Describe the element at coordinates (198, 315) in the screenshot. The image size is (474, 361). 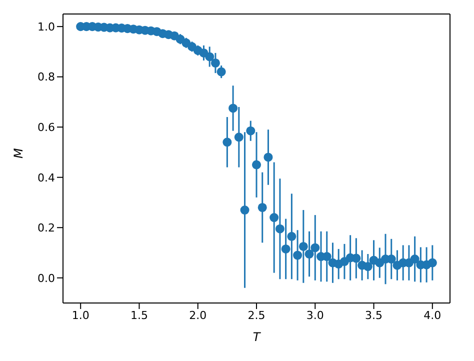
I see `x-tick-label: 2.0` at that location.